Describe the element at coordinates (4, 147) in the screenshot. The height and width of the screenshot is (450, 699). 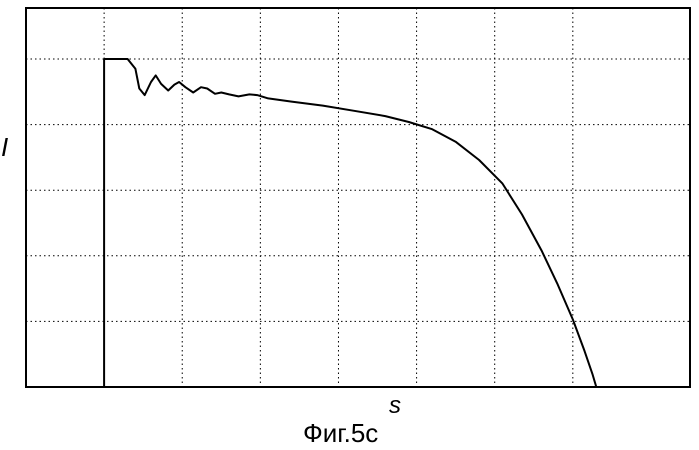
I see `y-axis-label: I` at that location.